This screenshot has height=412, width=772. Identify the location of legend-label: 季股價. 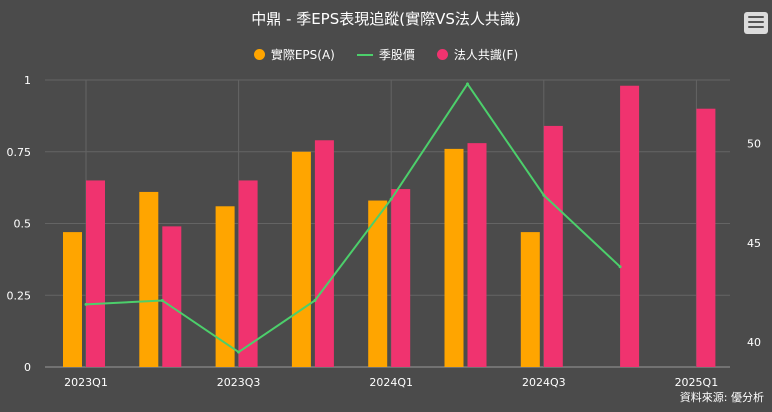
(396, 55).